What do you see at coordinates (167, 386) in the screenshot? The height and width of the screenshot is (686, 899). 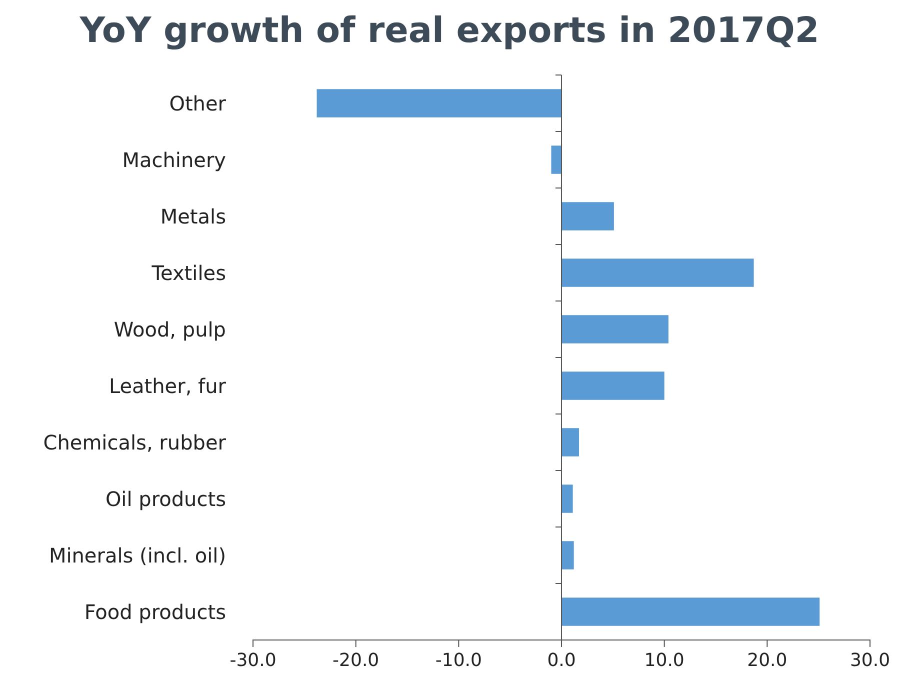 I see `y-tick-label: Leather, fur` at bounding box center [167, 386].